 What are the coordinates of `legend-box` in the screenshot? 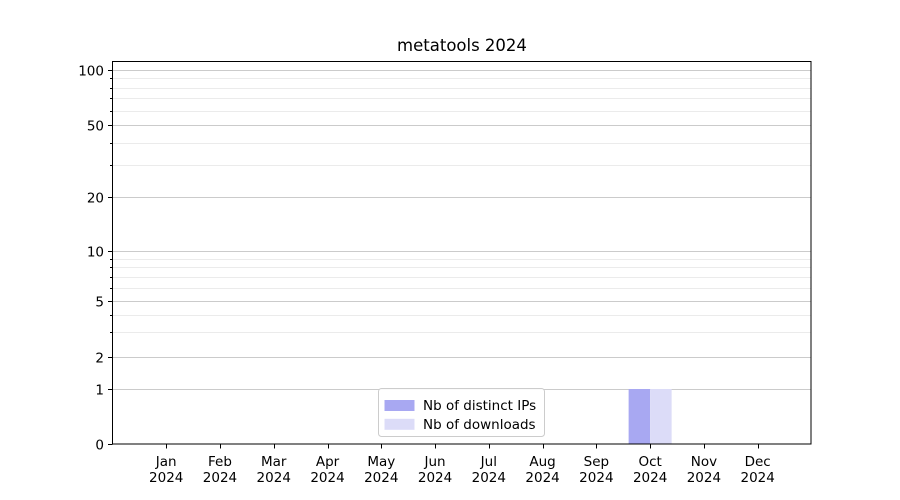 It's located at (461, 412).